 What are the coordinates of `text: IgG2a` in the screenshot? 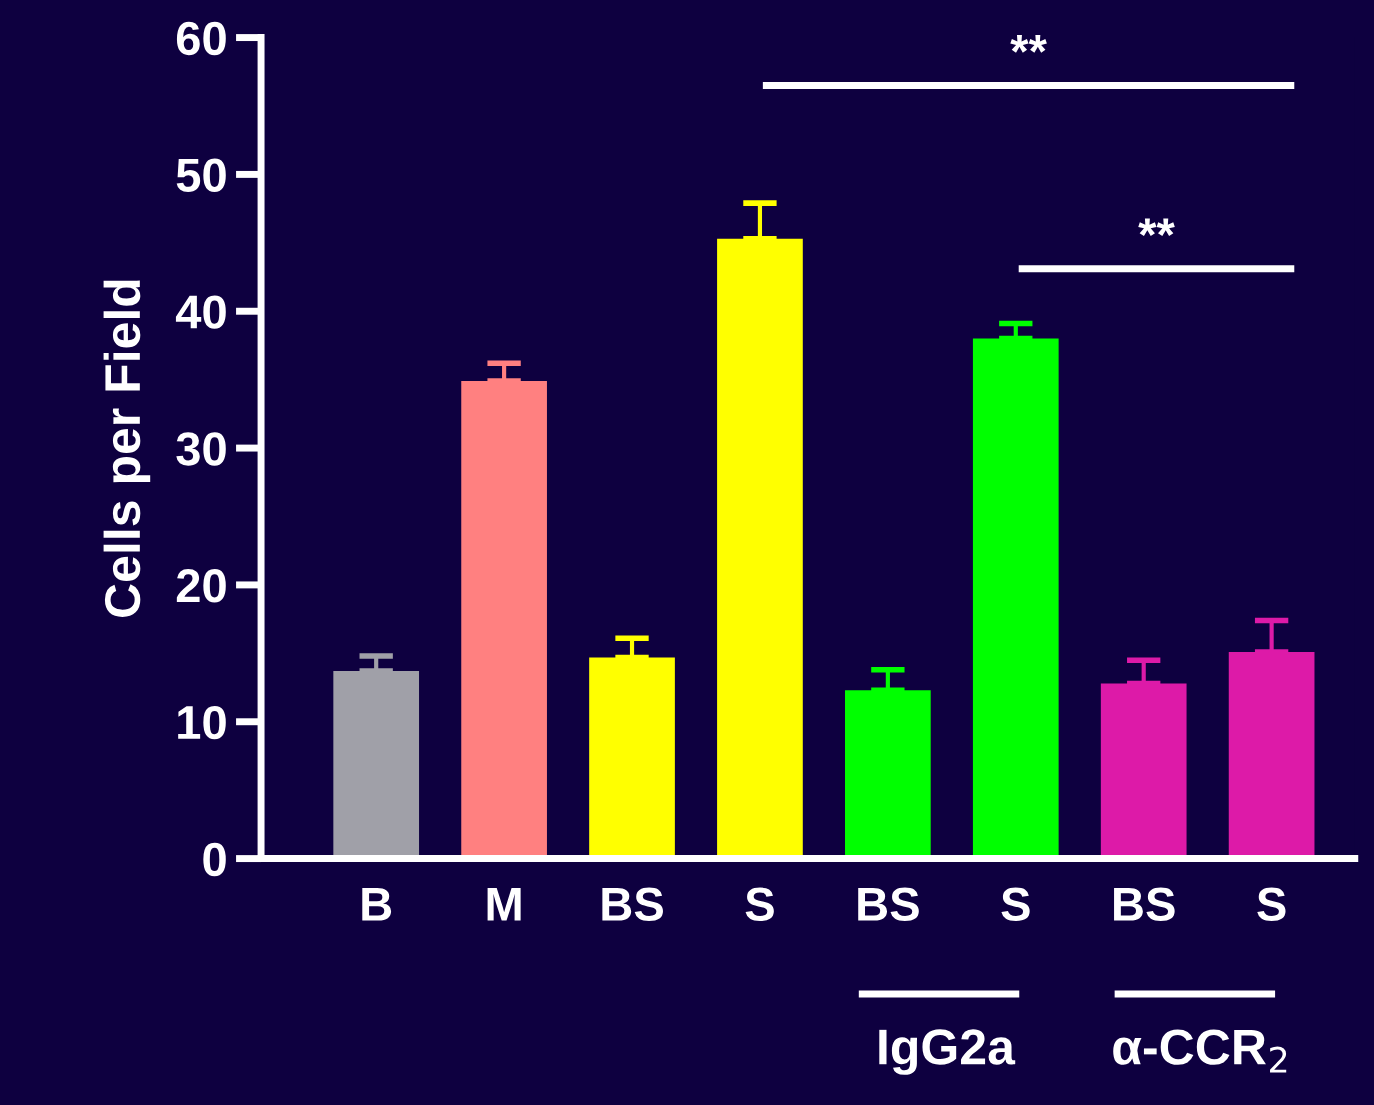 It's located at (947, 1052).